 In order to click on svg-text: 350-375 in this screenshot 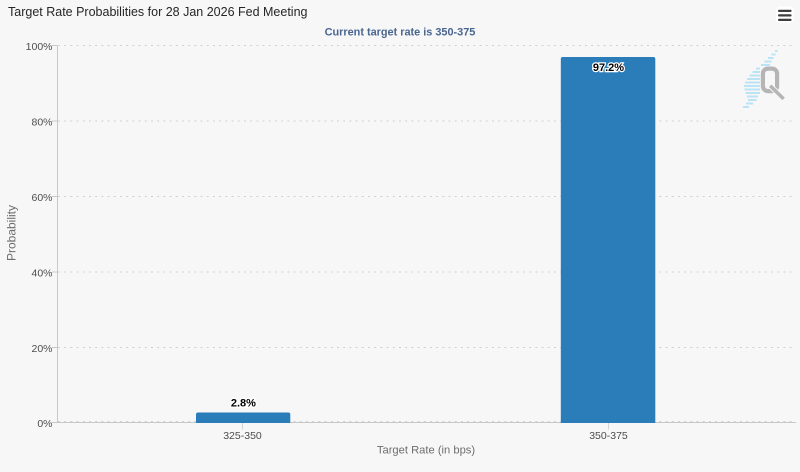, I will do `click(608, 436)`.